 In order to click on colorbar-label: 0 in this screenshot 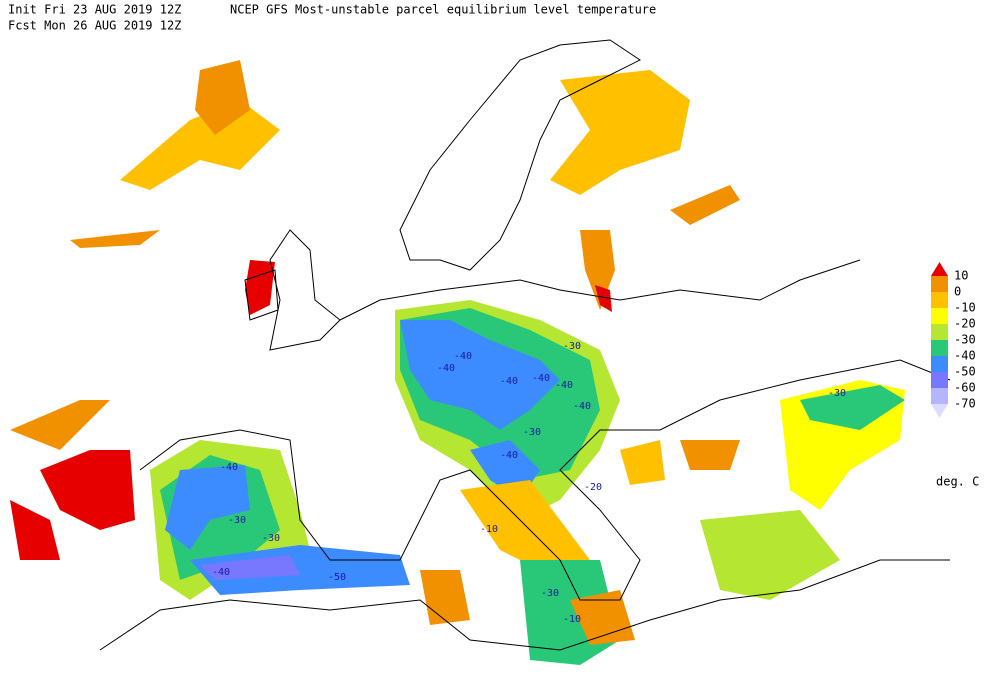, I will do `click(957, 292)`.